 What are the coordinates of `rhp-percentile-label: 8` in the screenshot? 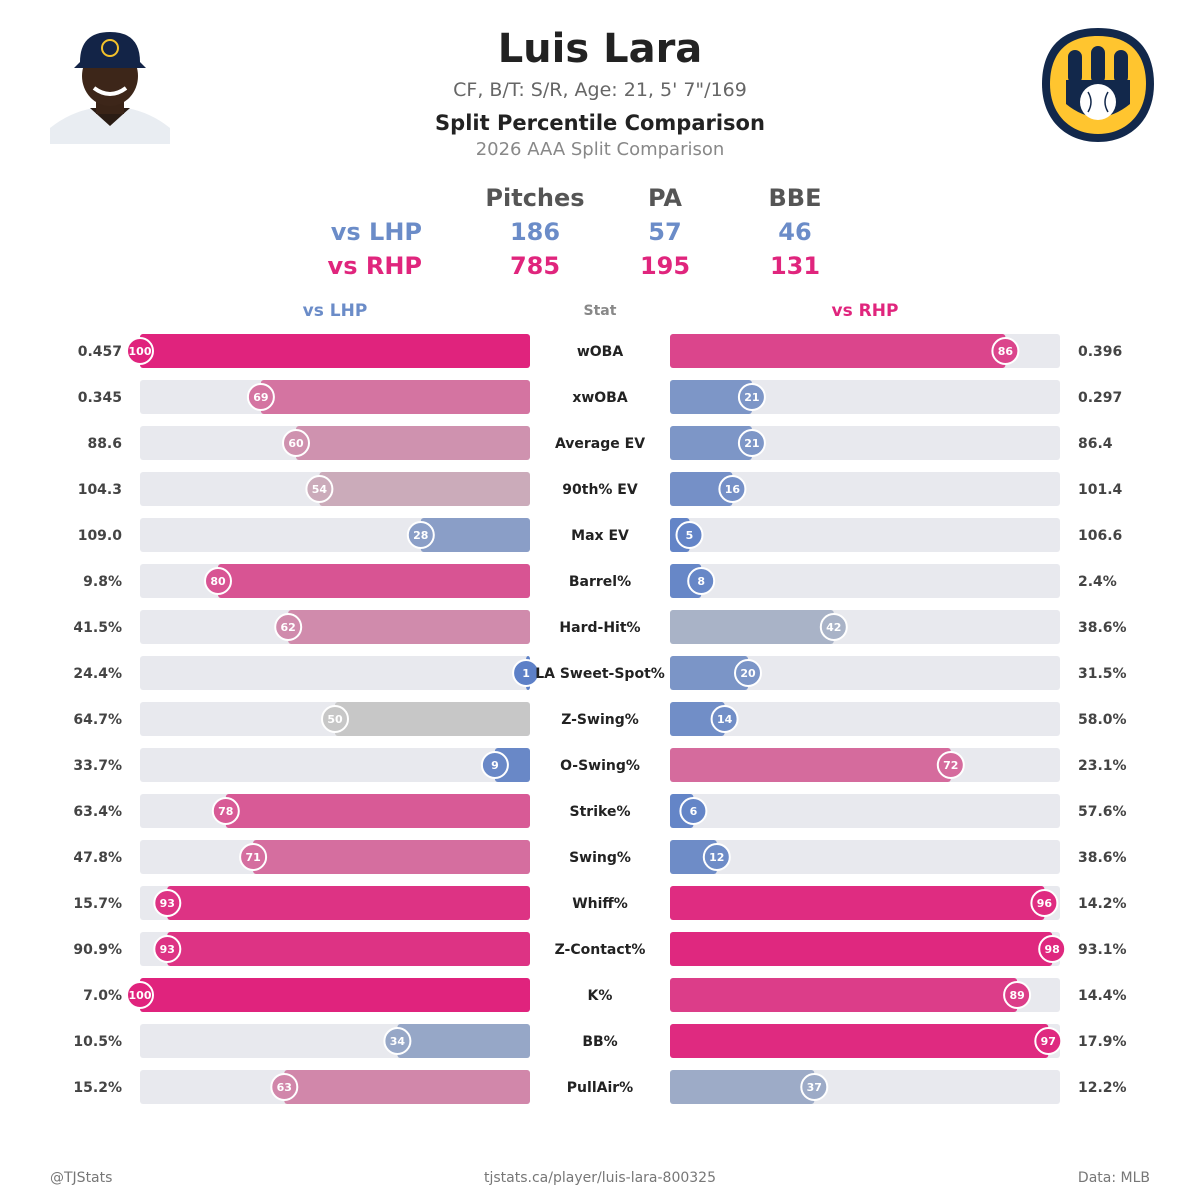 It's located at (701, 581).